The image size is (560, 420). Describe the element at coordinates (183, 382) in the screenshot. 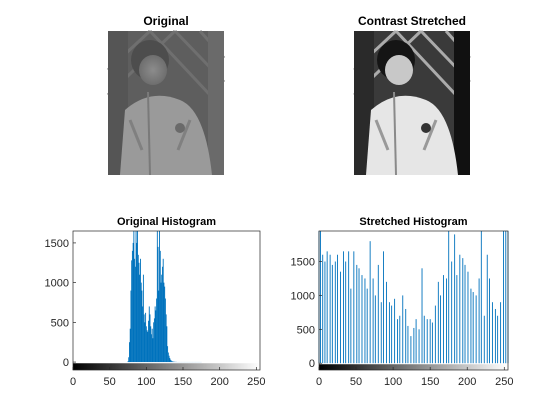

I see `x-tick-label: 150` at that location.